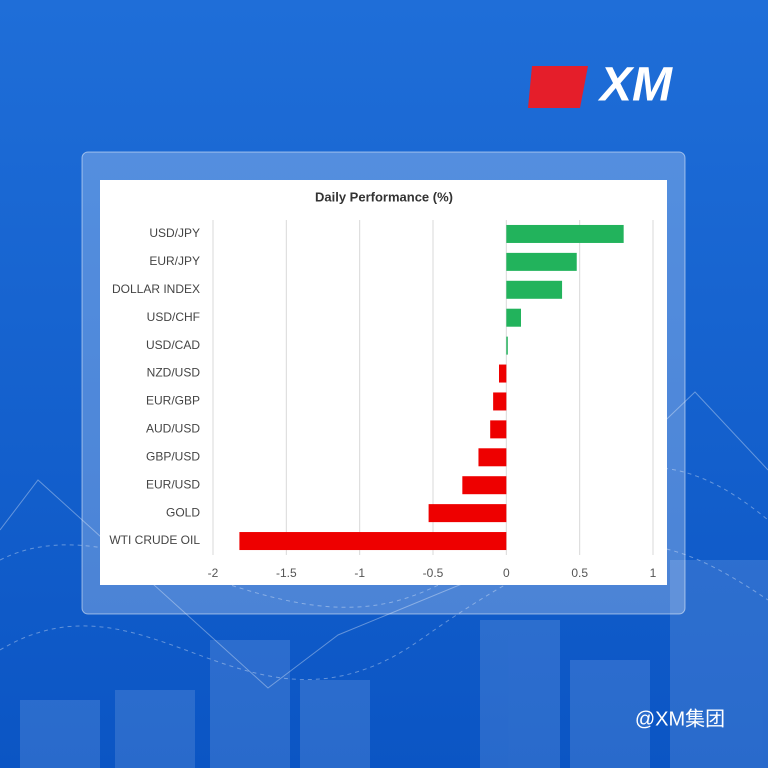 The width and height of the screenshot is (768, 773). I want to click on logo: XM, so click(600, 85).